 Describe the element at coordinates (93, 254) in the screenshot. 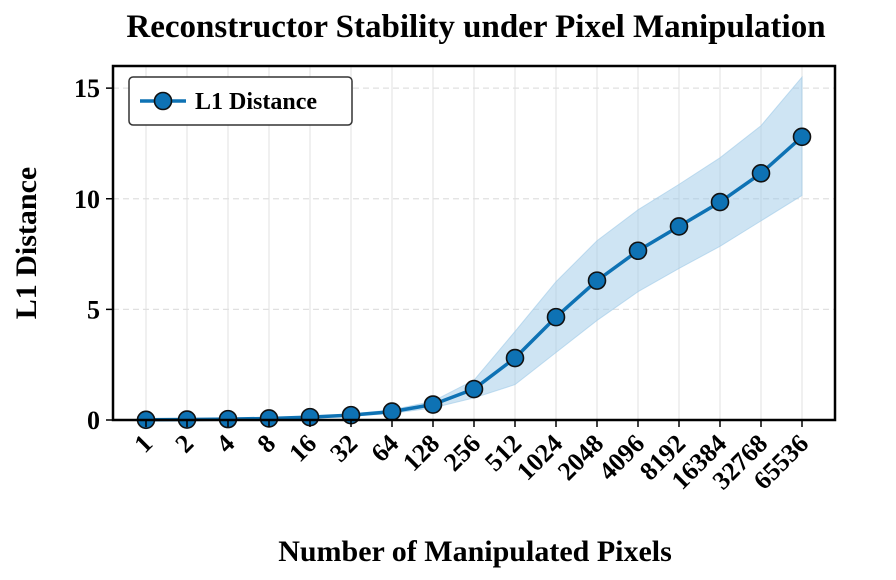

I see `y-axis-ticks: 0 5 10 15` at that location.